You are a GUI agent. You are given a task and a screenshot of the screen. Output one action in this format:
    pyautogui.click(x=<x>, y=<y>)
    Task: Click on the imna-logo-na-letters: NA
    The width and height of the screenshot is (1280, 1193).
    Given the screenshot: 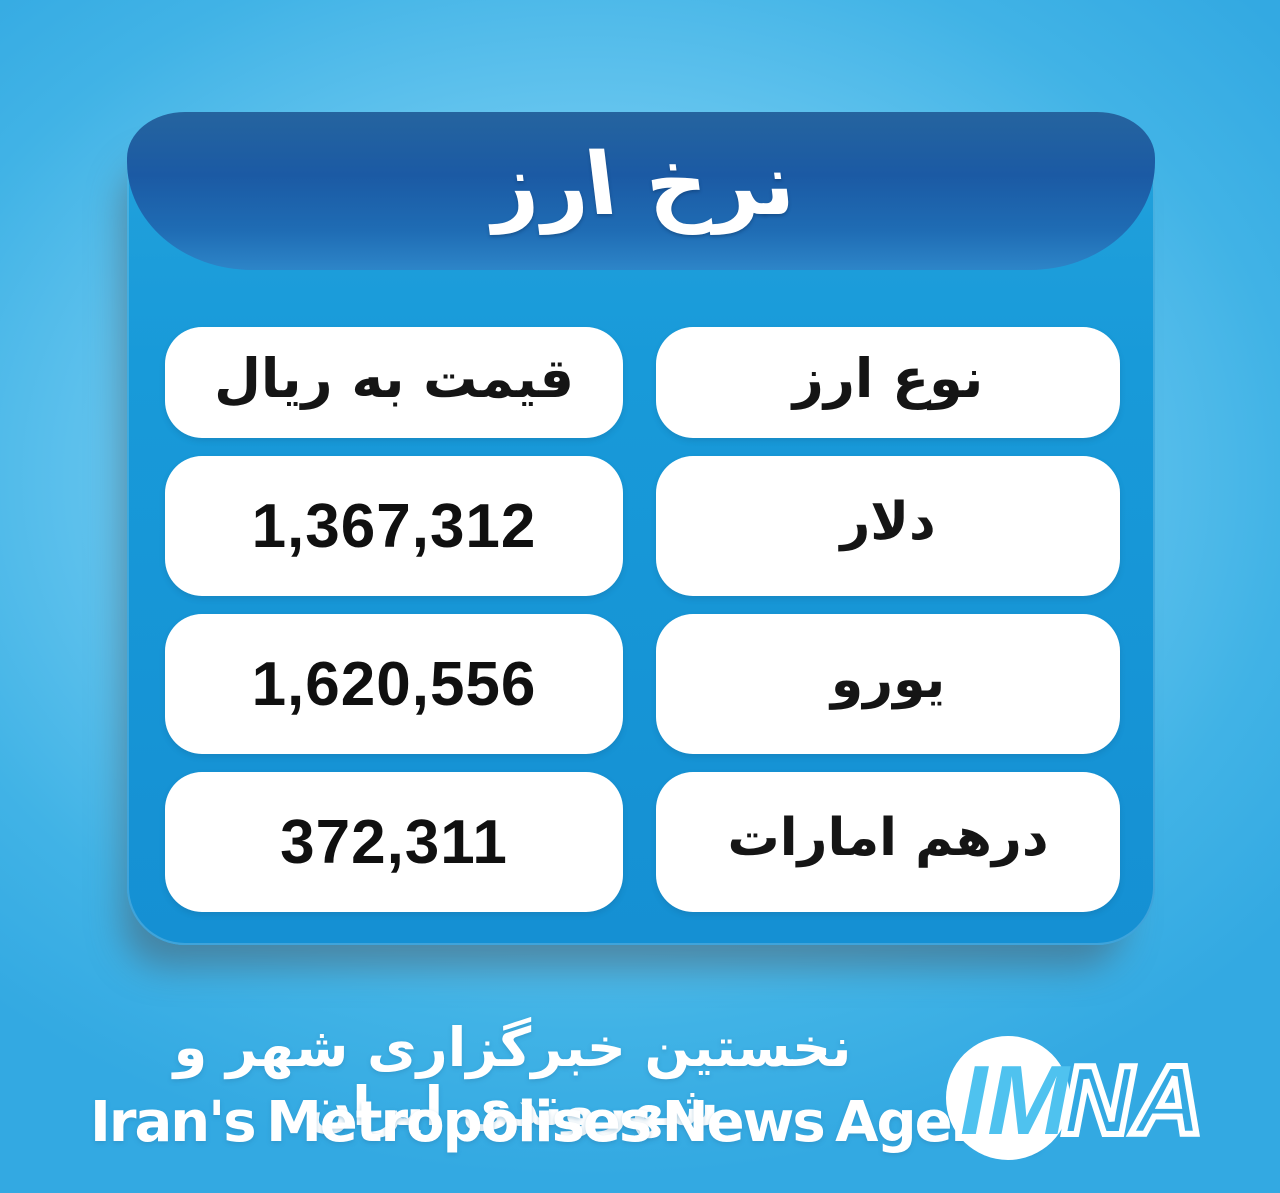 What is the action you would take?
    pyautogui.click(x=1133, y=1100)
    